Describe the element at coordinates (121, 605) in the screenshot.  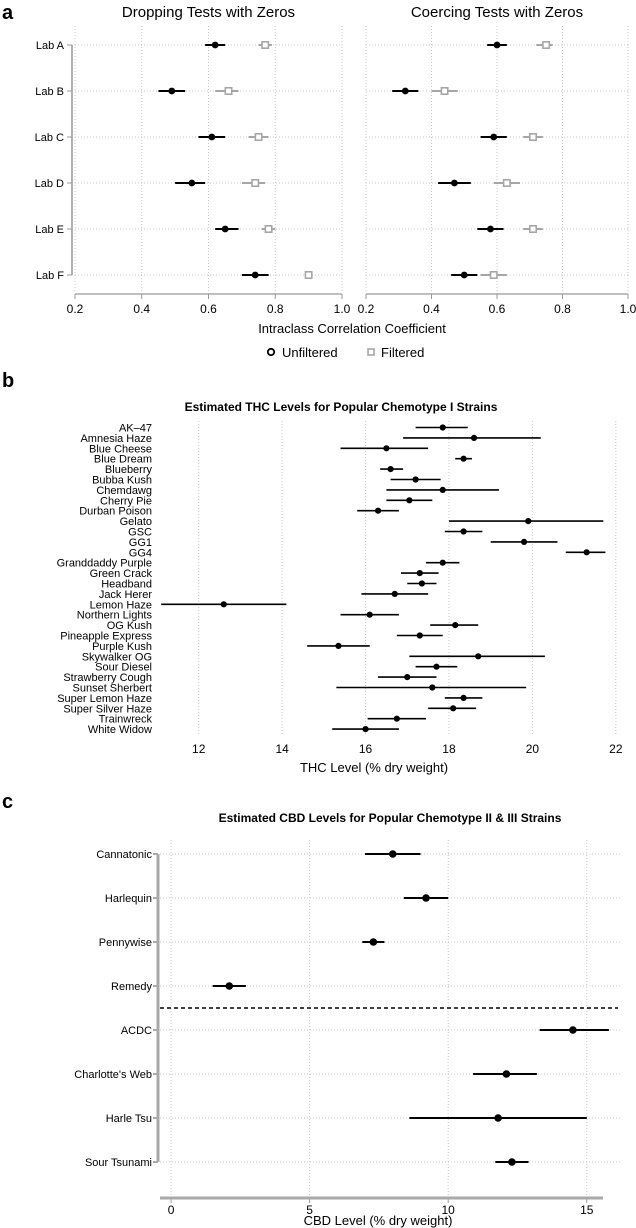
I see `category-label: Lemon Haze` at that location.